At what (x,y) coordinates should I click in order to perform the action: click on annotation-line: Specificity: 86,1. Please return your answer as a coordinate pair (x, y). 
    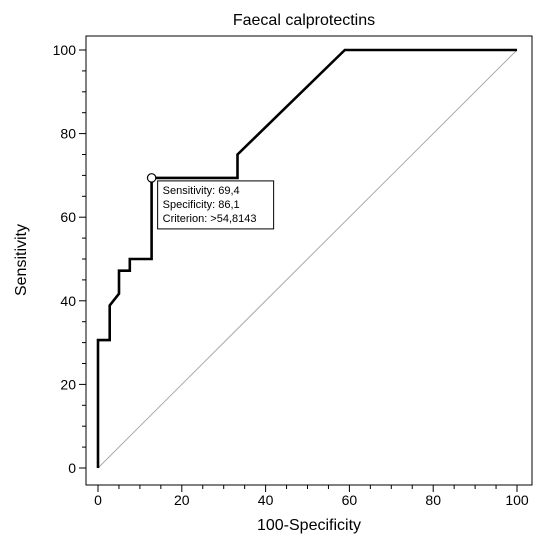
    Looking at the image, I should click on (201, 205).